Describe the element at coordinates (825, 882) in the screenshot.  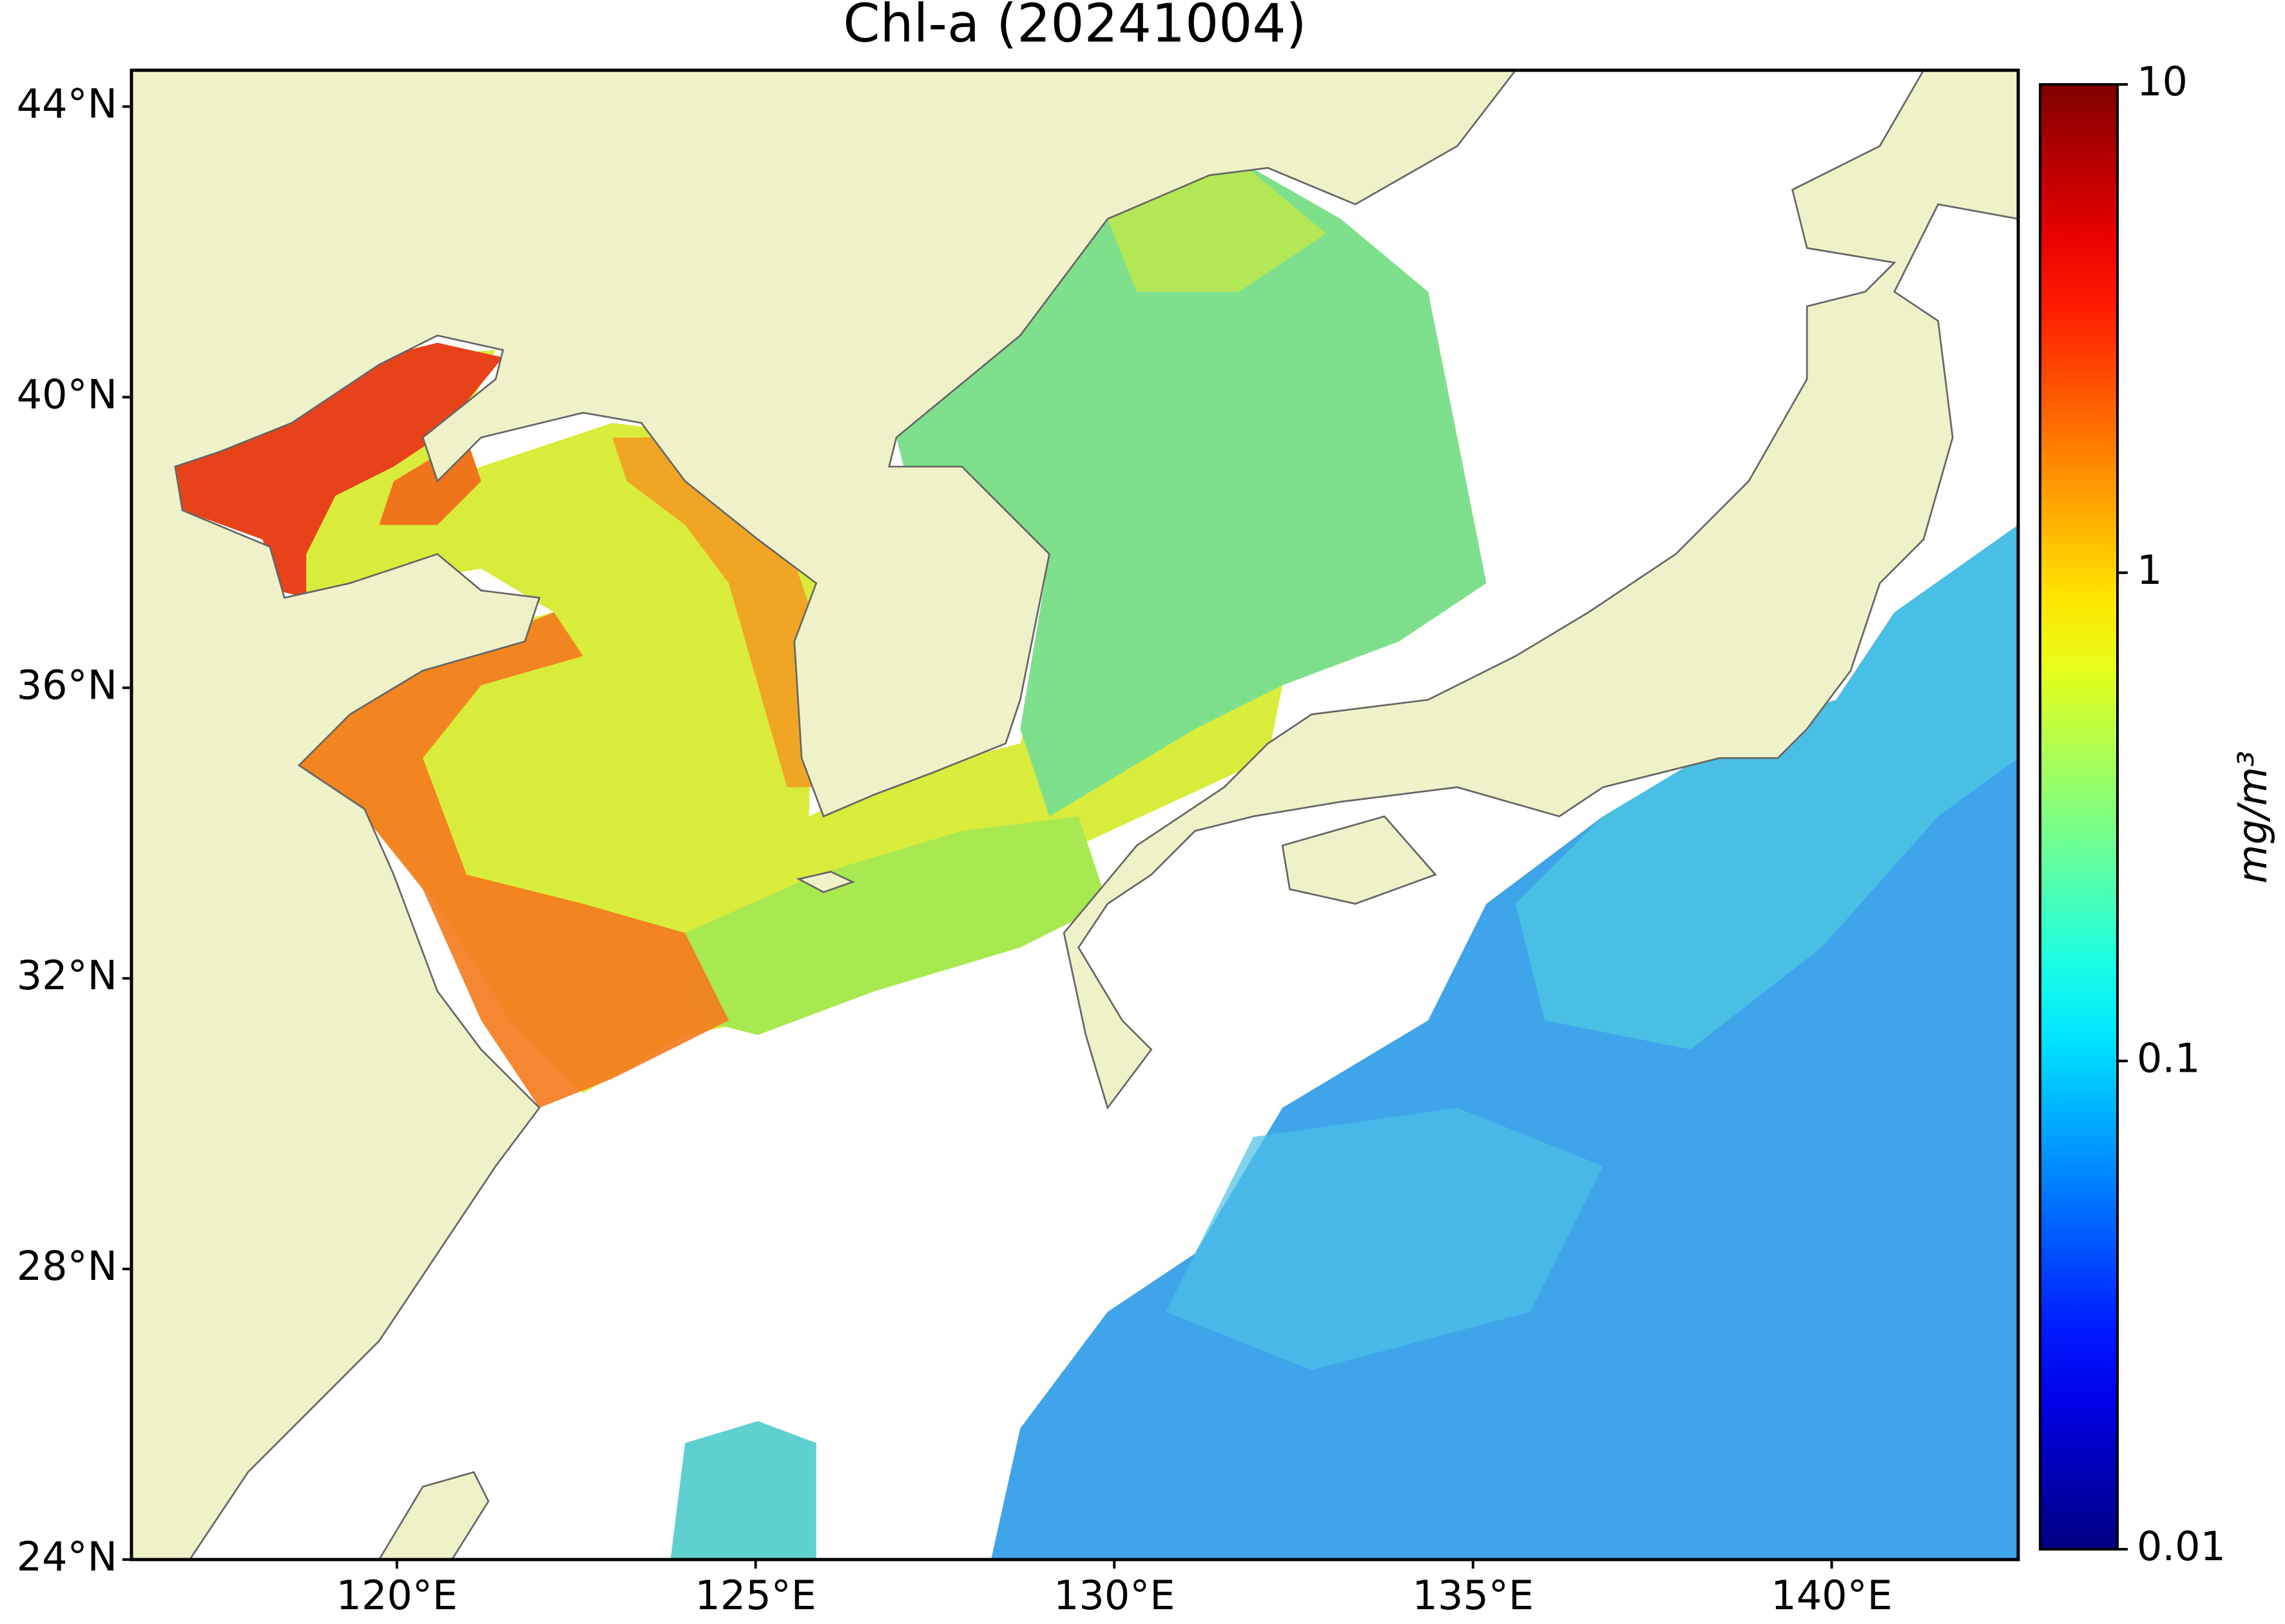
I see `land-jeju` at that location.